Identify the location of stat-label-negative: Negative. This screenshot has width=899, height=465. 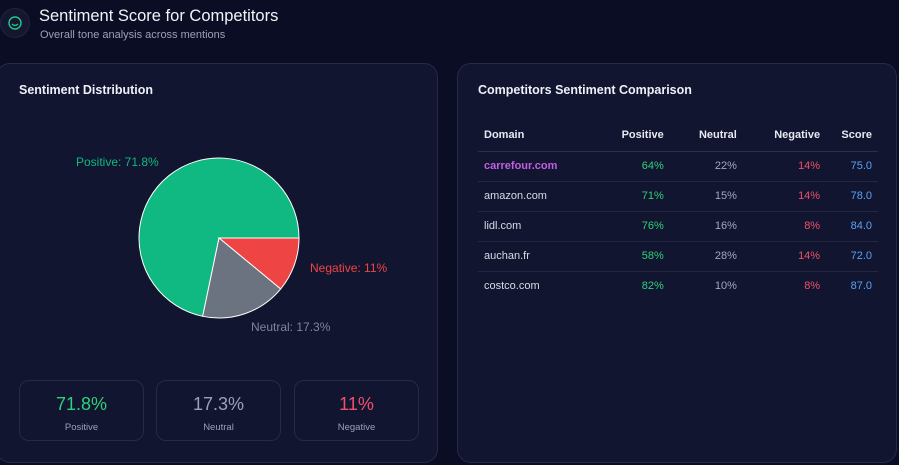
(356, 427).